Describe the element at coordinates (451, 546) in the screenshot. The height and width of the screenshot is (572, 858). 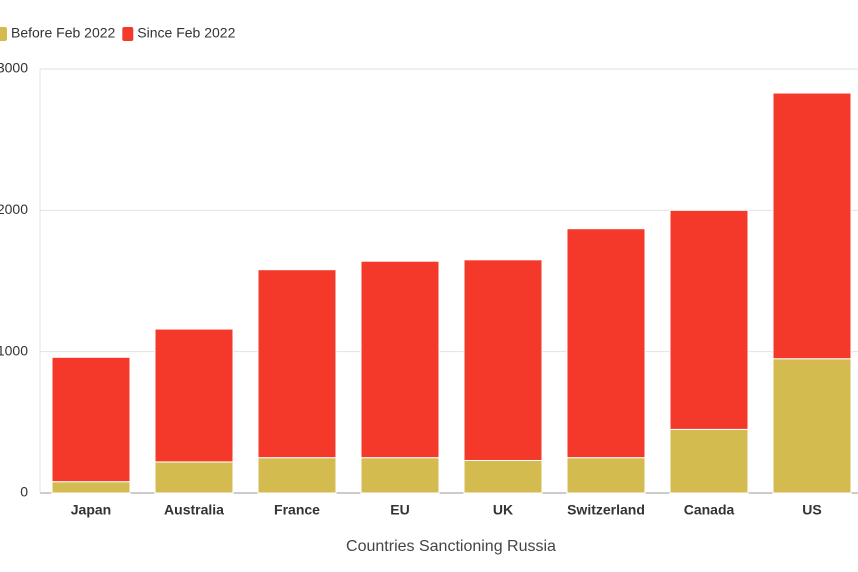
I see `x-axis-title: Countries Sanctioning Russia` at that location.